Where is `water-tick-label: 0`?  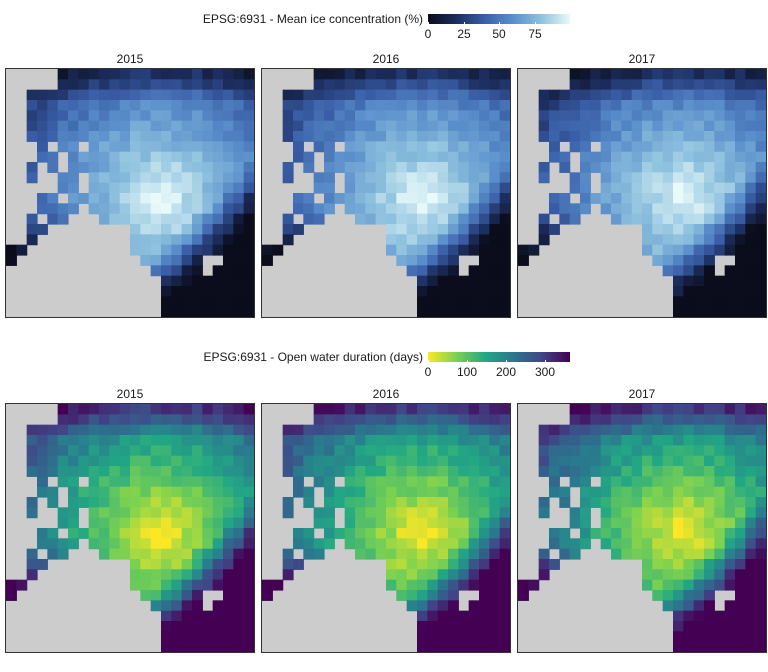
water-tick-label: 0 is located at coordinates (428, 372).